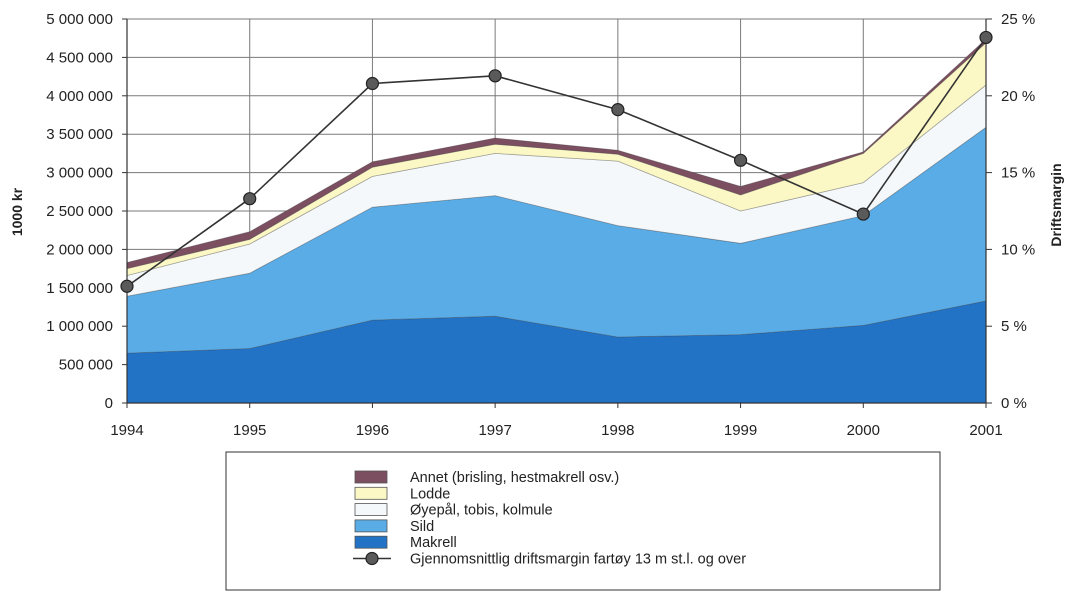 This screenshot has height=592, width=1066. I want to click on y-left-tick-label: 3 000 000, so click(79, 173).